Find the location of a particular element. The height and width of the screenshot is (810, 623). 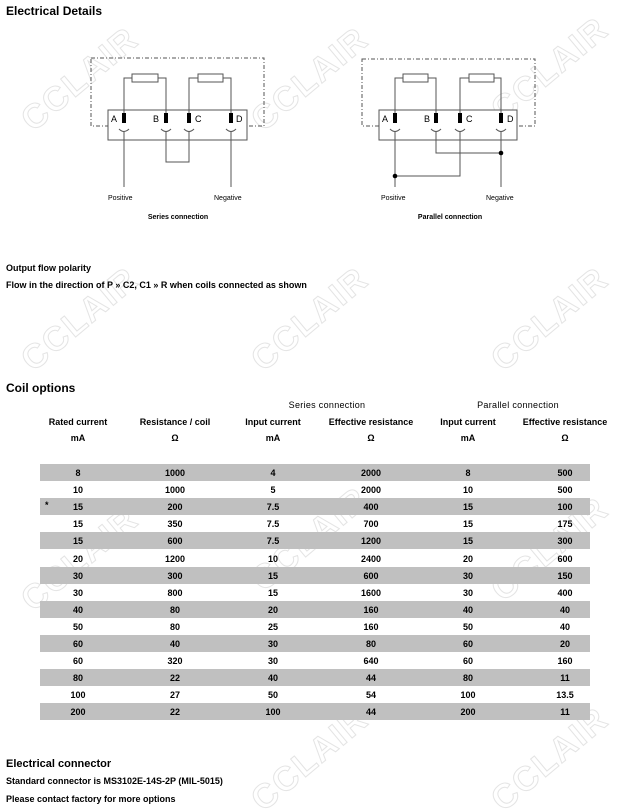

table-cell: 25 is located at coordinates (272, 626).